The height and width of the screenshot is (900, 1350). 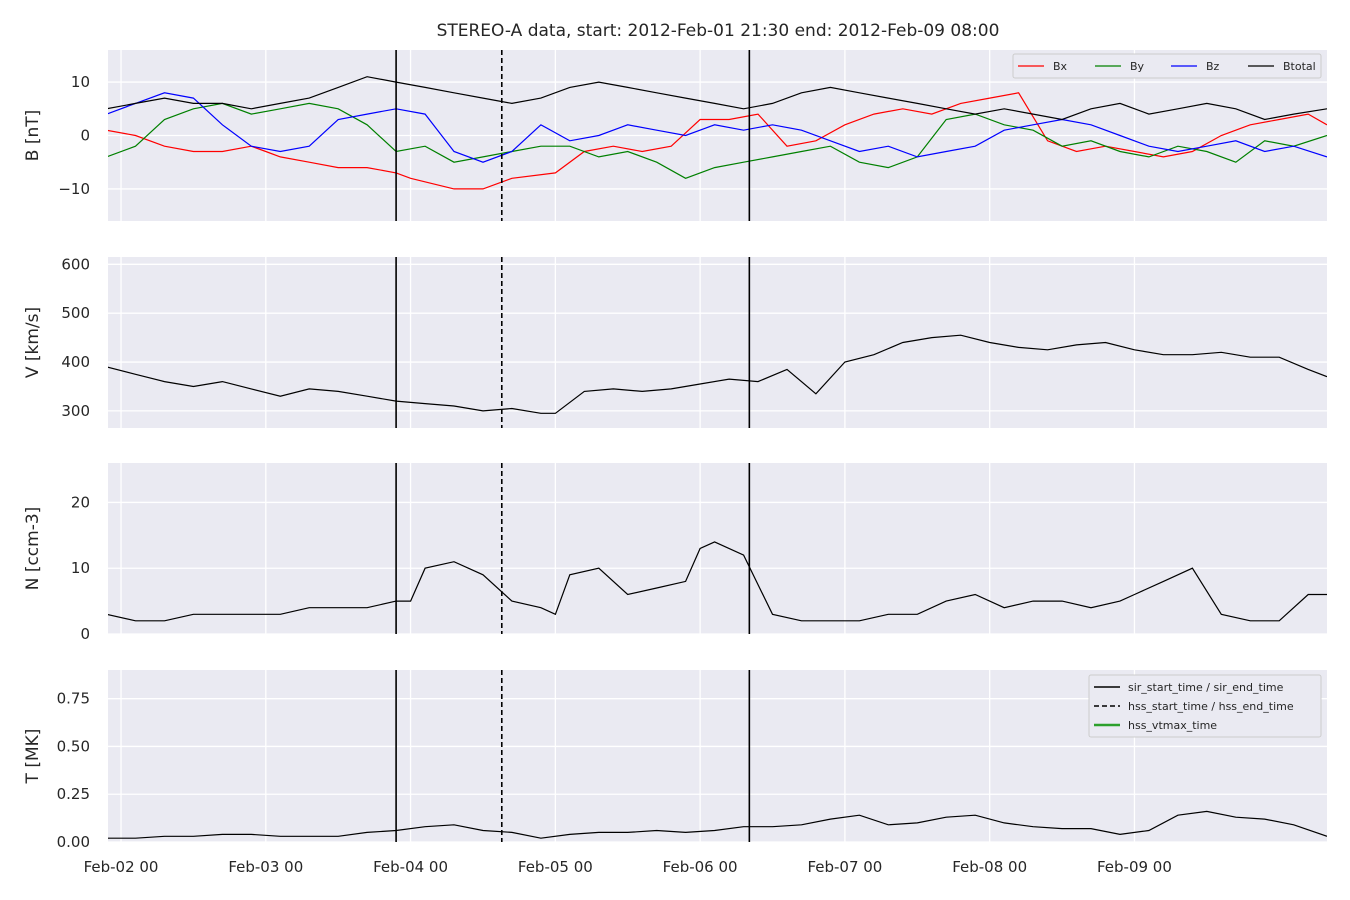 What do you see at coordinates (717, 98) in the screenshot?
I see `series-btotal` at bounding box center [717, 98].